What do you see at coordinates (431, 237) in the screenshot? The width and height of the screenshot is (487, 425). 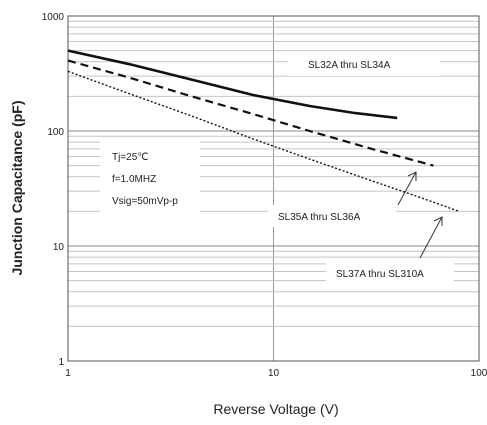 I see `leader-arrow-sl37a` at bounding box center [431, 237].